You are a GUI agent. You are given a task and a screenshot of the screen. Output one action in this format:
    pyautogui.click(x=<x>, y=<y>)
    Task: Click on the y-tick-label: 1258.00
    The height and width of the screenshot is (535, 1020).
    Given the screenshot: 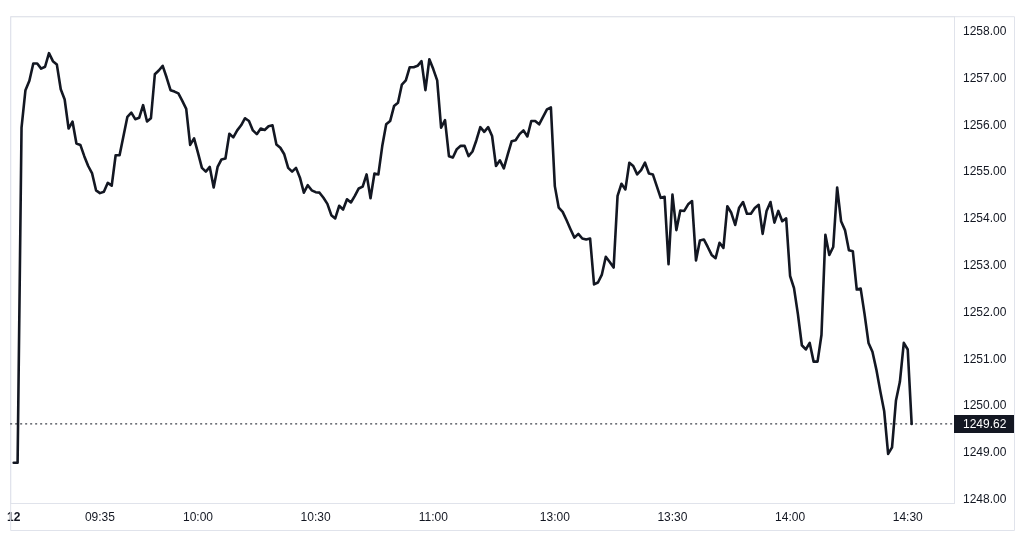 What is the action you would take?
    pyautogui.click(x=985, y=30)
    